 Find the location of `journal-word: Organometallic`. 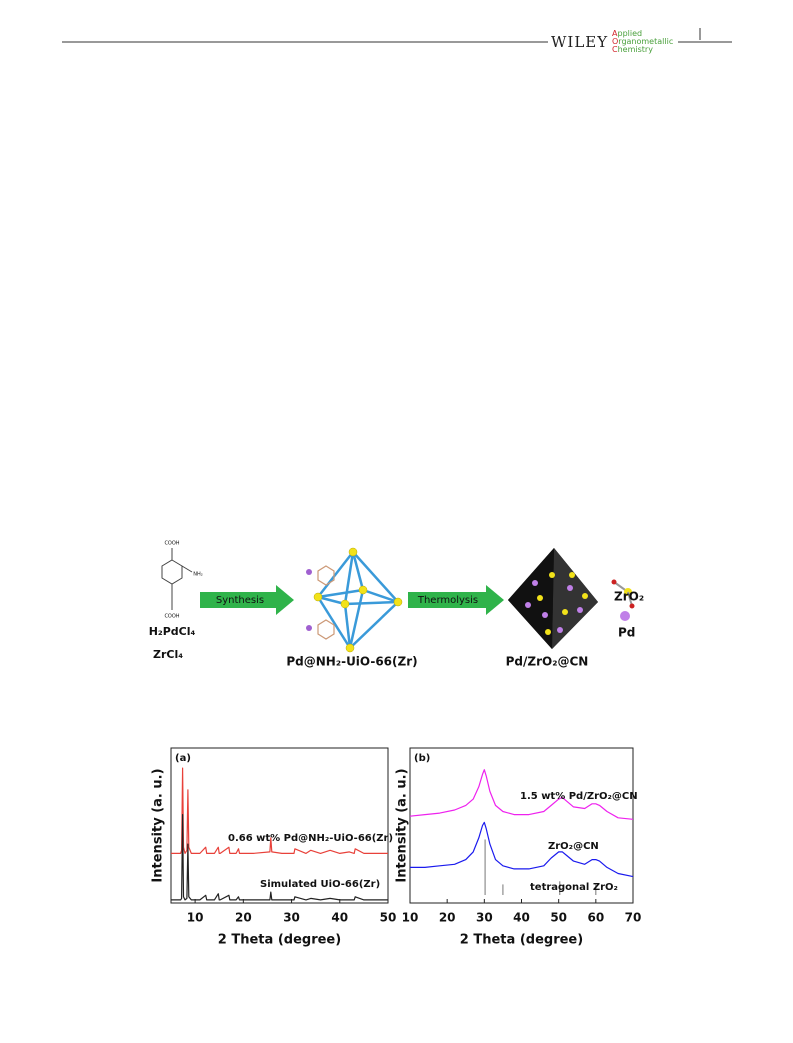

journal-word: Organometallic is located at coordinates (643, 41).